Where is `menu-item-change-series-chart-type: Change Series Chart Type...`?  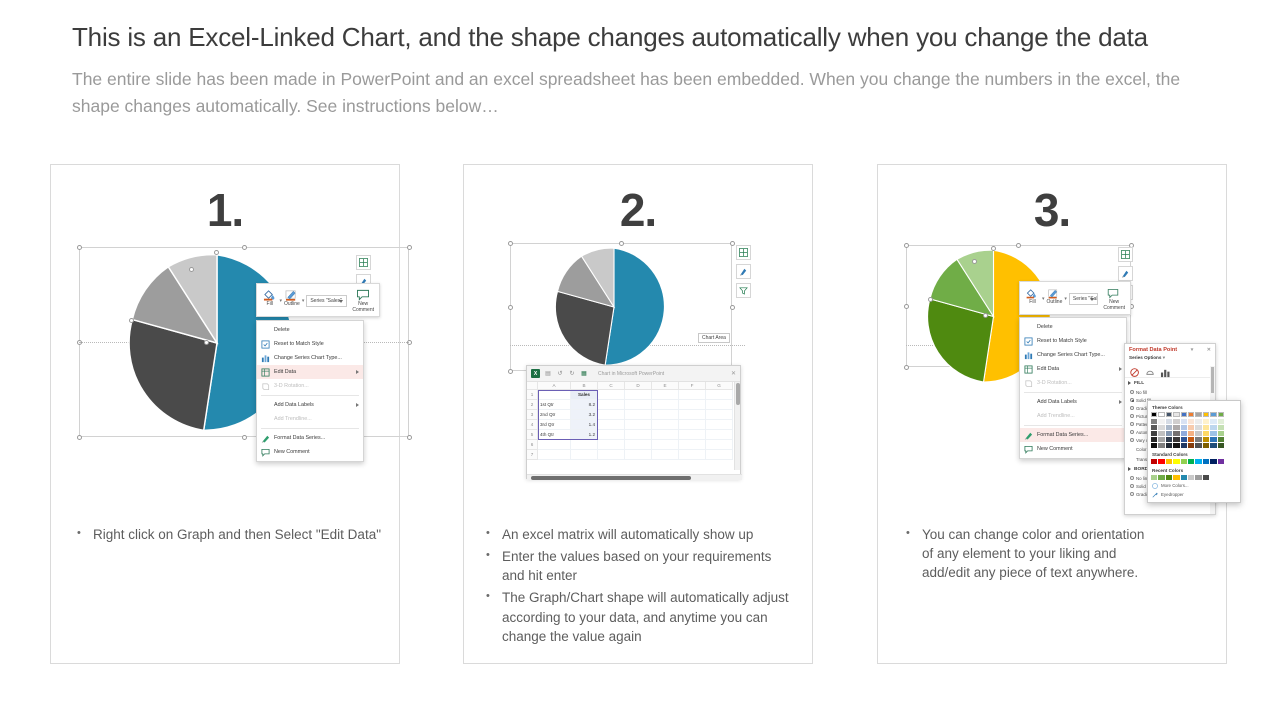 menu-item-change-series-chart-type: Change Series Chart Type... is located at coordinates (310, 358).